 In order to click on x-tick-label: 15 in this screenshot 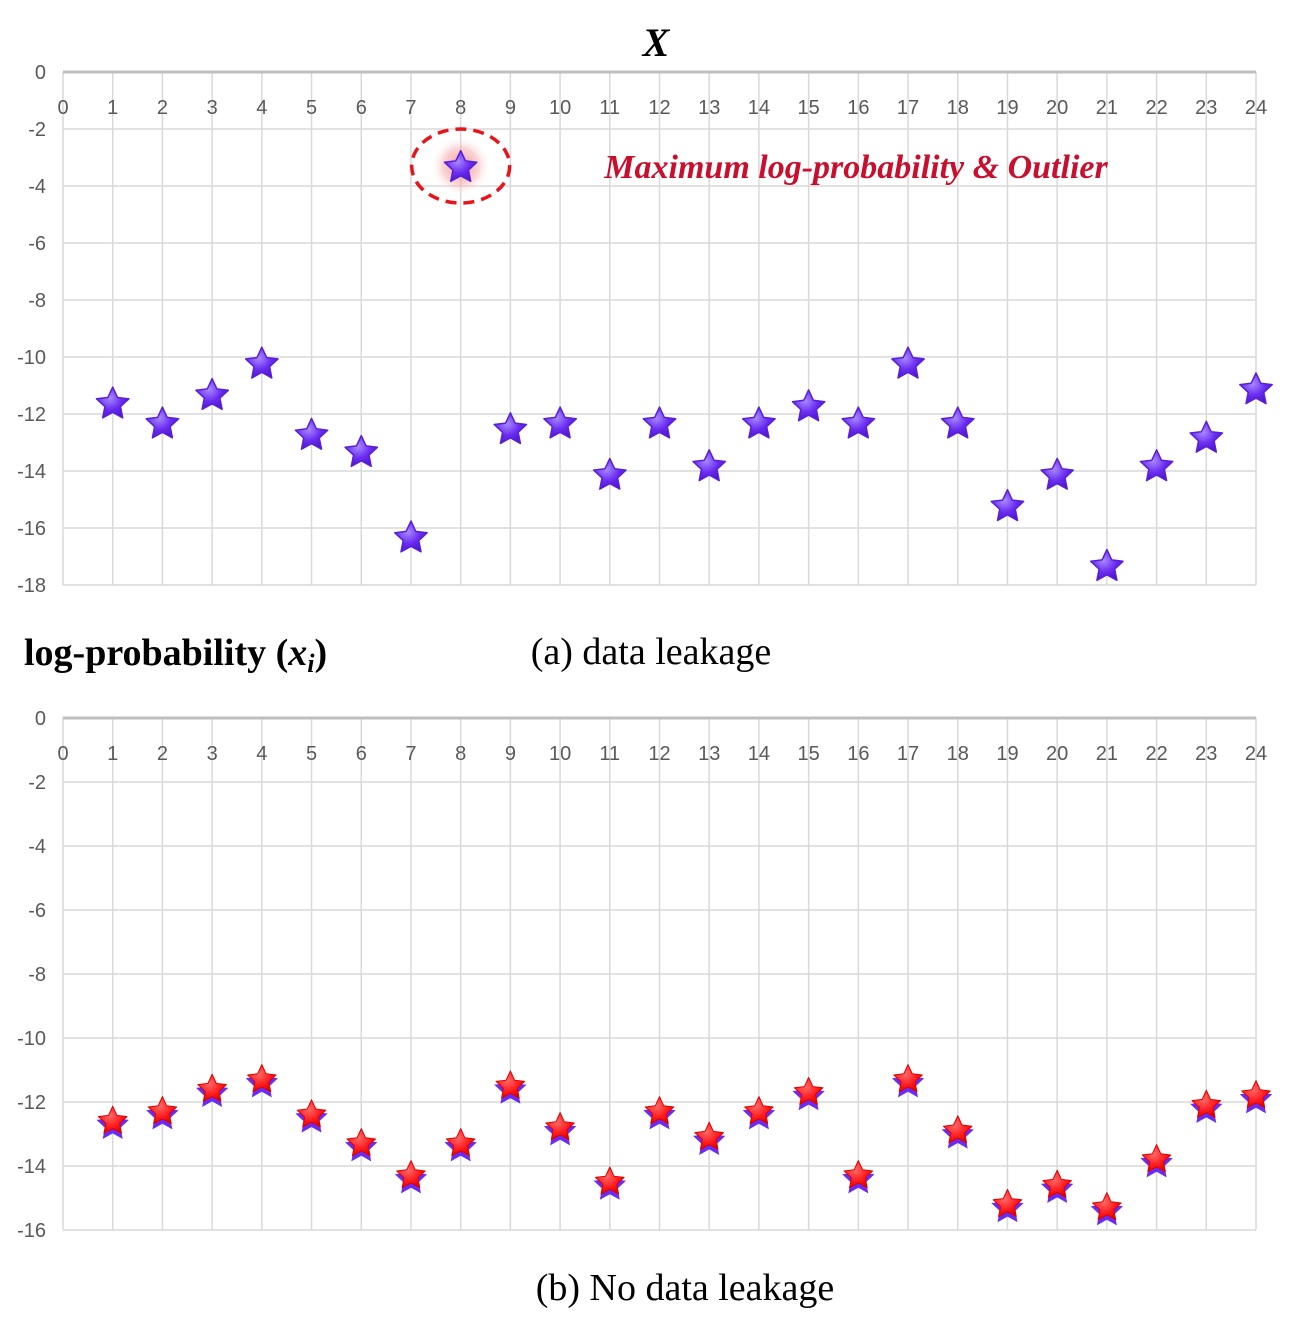, I will do `click(809, 108)`.